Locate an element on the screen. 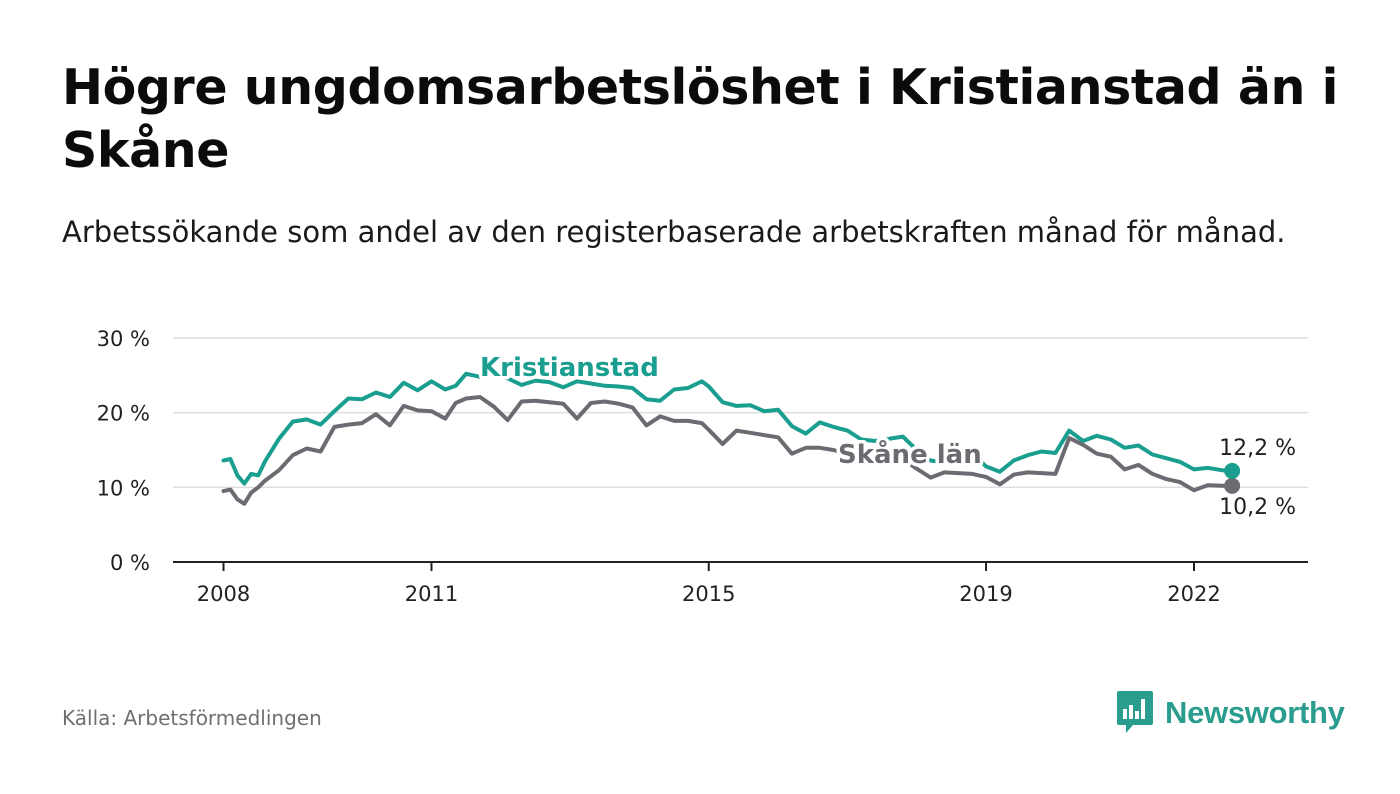 The height and width of the screenshot is (794, 1400). series-labels: Kristianstad Skåne län 12,2 % 10,2 % is located at coordinates (887, 435).